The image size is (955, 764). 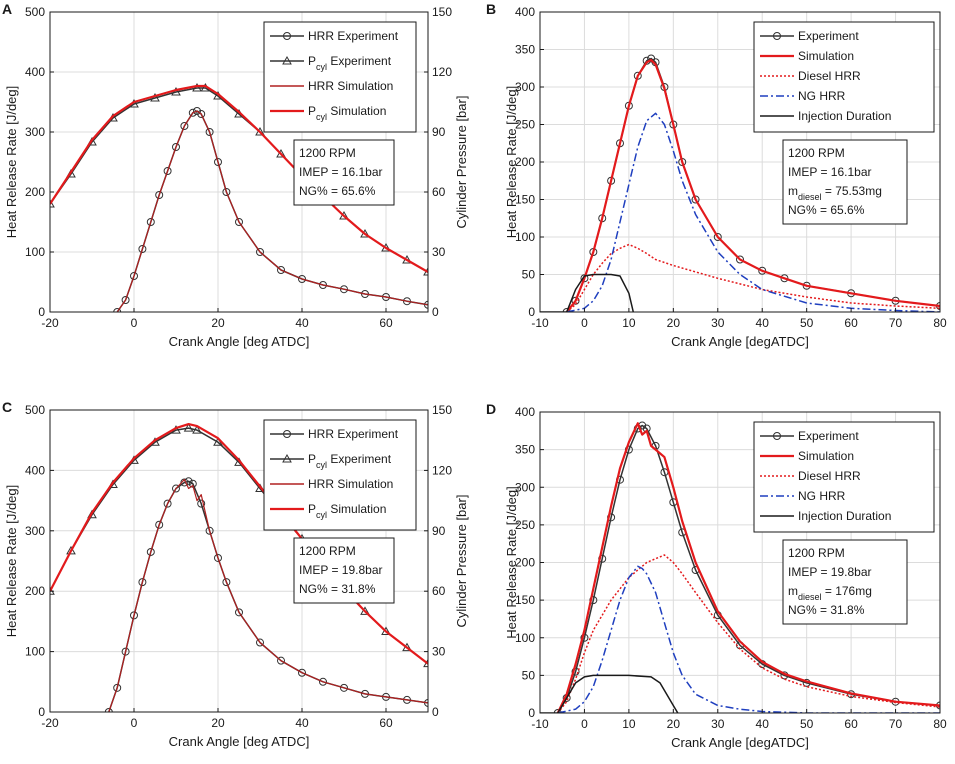 What do you see at coordinates (439, 252) in the screenshot?
I see `y2-tick-label: 30` at bounding box center [439, 252].